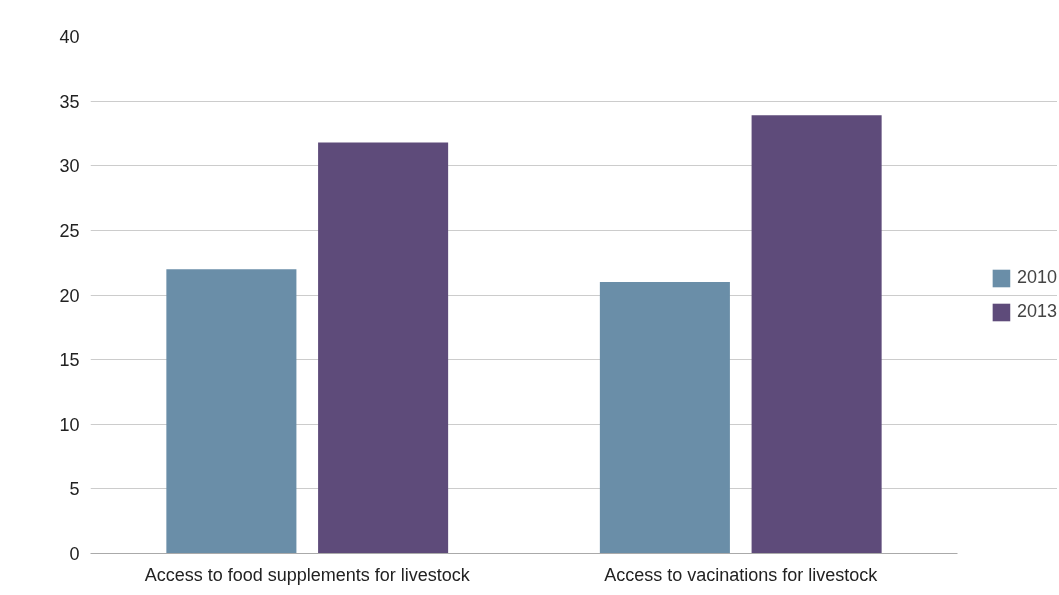 This screenshot has height=595, width=1059. Describe the element at coordinates (741, 574) in the screenshot. I see `x-tick-label: Access to vacinations for livestock` at that location.